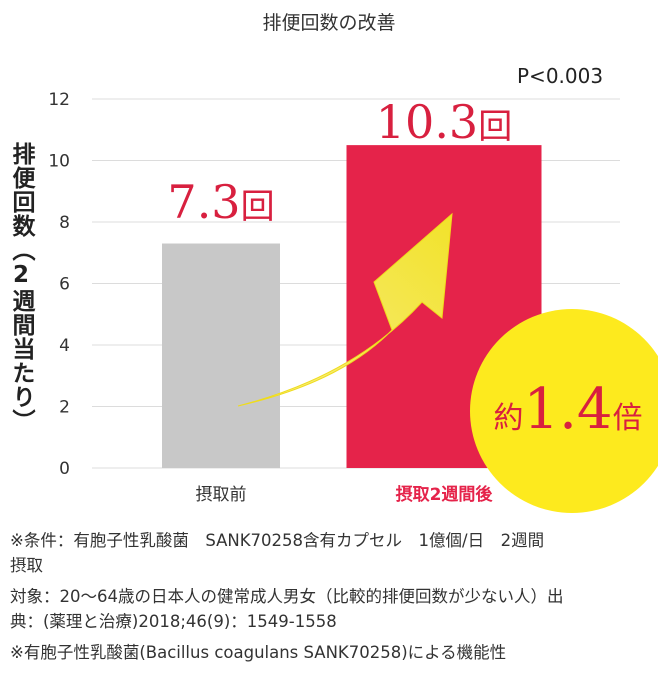 The height and width of the screenshot is (675, 658). I want to click on y-tick-label: 0, so click(64, 469).